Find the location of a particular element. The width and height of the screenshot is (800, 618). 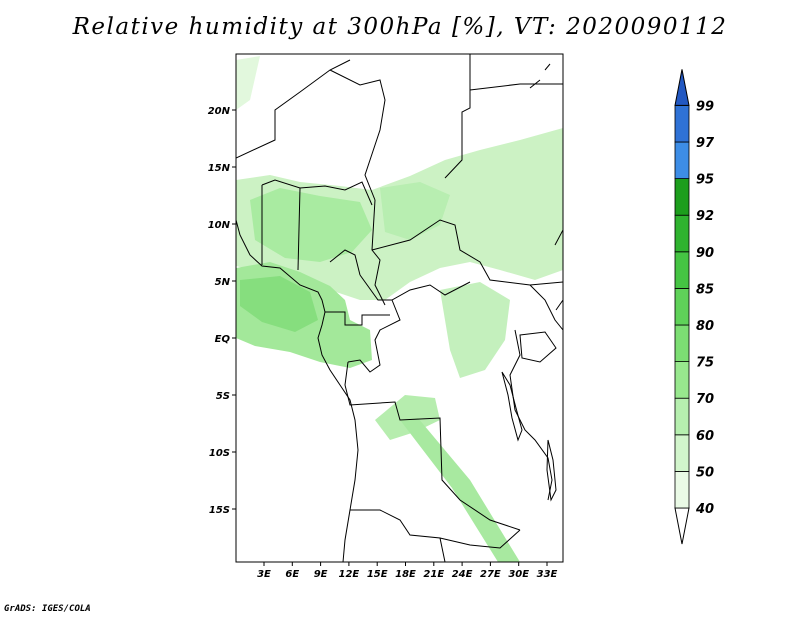

border-libya-egypt is located at coordinates (503, 116).